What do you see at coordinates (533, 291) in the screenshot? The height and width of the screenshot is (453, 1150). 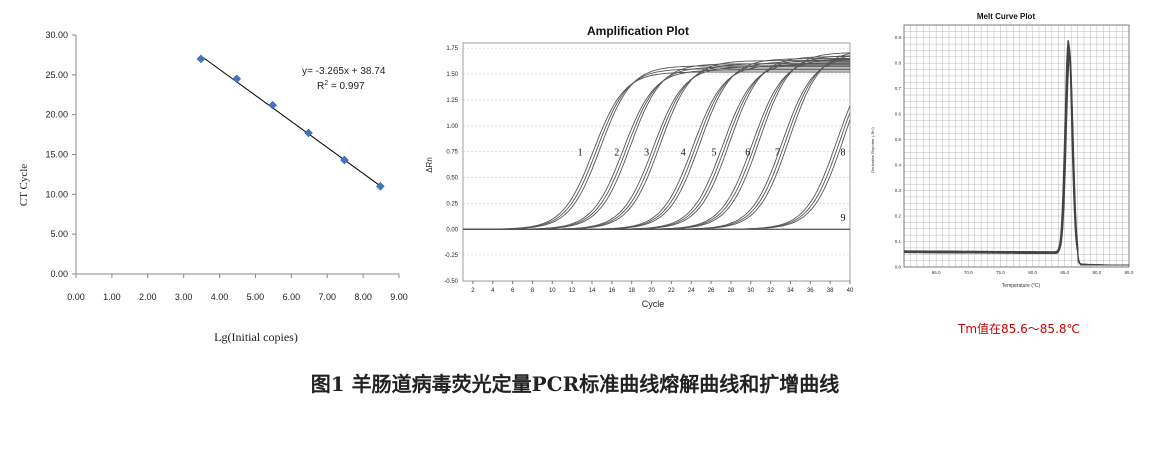 I see `x-tick-label: 8` at bounding box center [533, 291].